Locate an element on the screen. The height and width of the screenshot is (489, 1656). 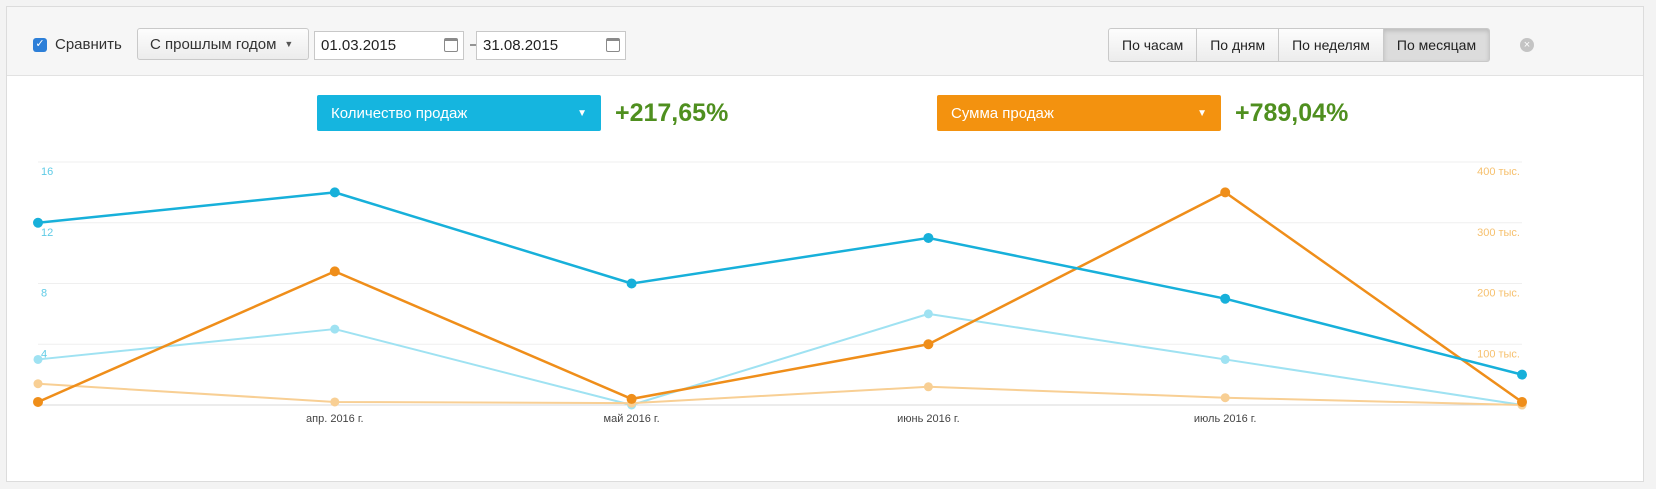
compare-checkbox: ✓ is located at coordinates (40, 44).